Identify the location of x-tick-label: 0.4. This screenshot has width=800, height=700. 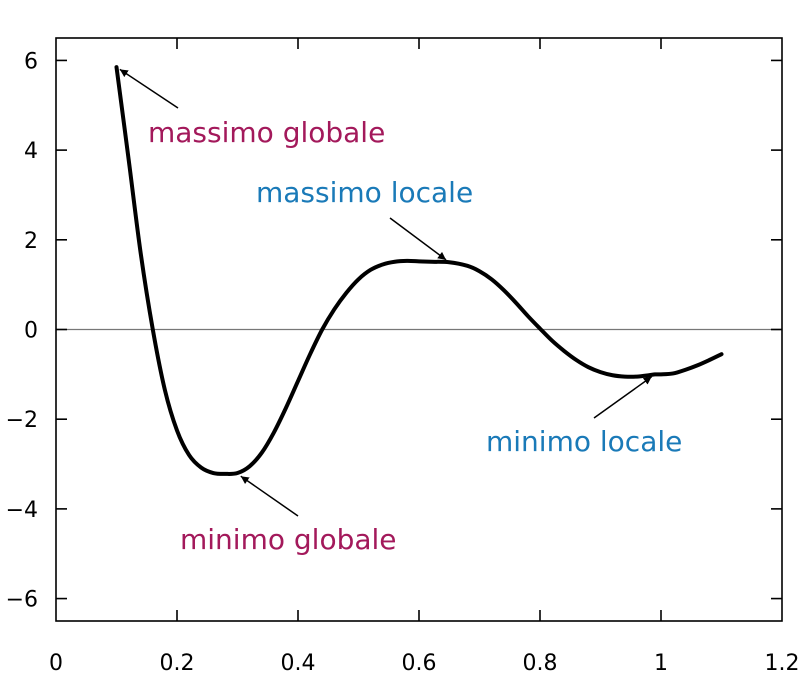
(298, 663).